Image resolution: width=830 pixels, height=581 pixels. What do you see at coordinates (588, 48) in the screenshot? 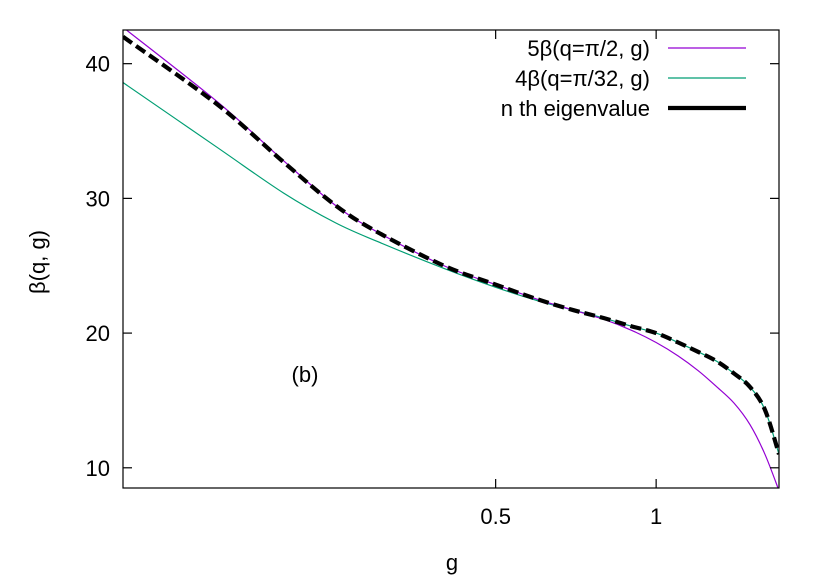
I see `legend-label: 5β(q=π/2, g)` at bounding box center [588, 48].